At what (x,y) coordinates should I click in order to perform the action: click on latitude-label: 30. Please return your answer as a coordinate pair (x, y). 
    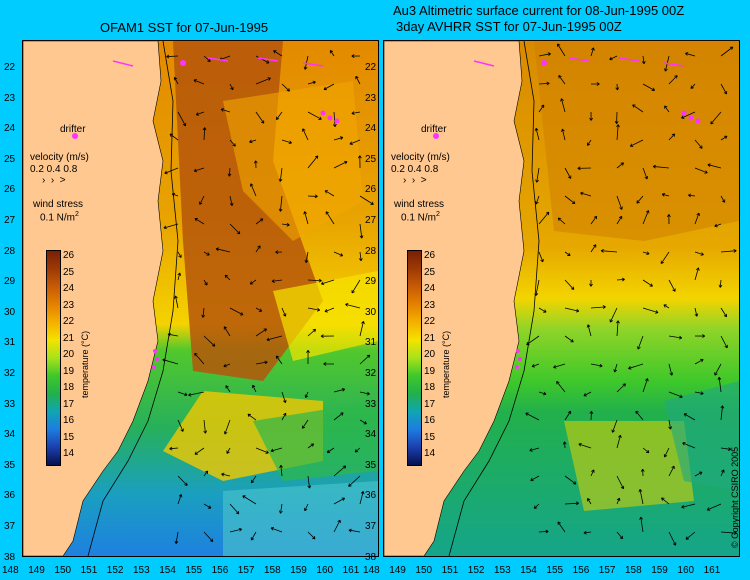
    Looking at the image, I should click on (10, 312).